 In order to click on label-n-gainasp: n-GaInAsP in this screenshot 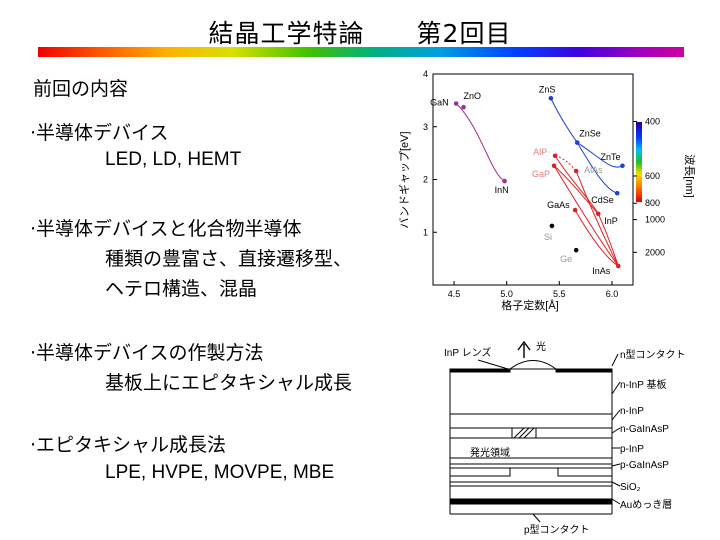, I will do `click(644, 429)`.